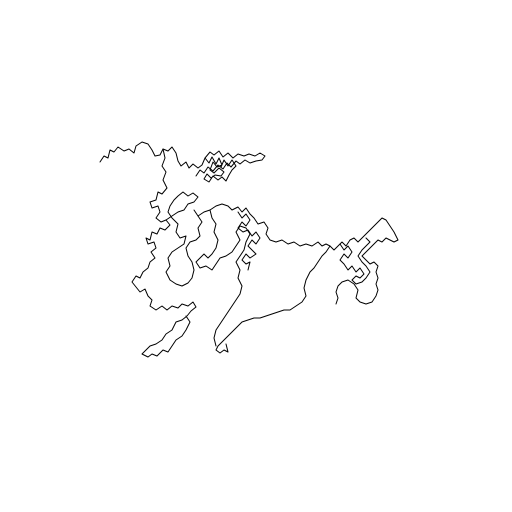  I want to click on walk-segment-right, so click(364, 261).